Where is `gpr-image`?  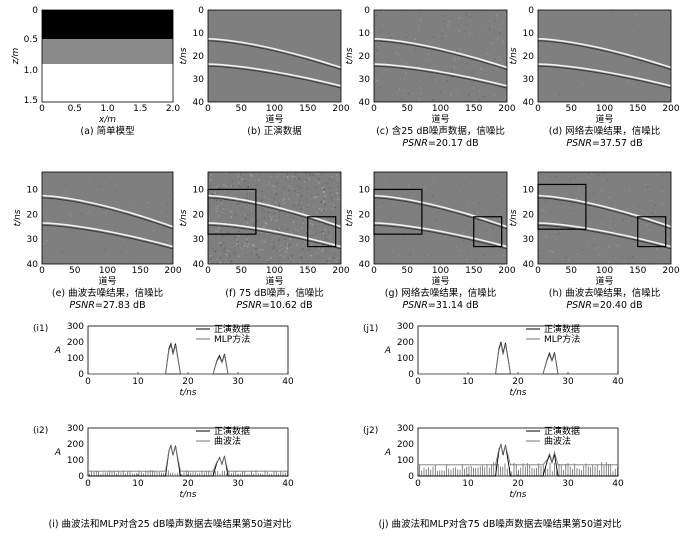
gpr-image is located at coordinates (440, 56).